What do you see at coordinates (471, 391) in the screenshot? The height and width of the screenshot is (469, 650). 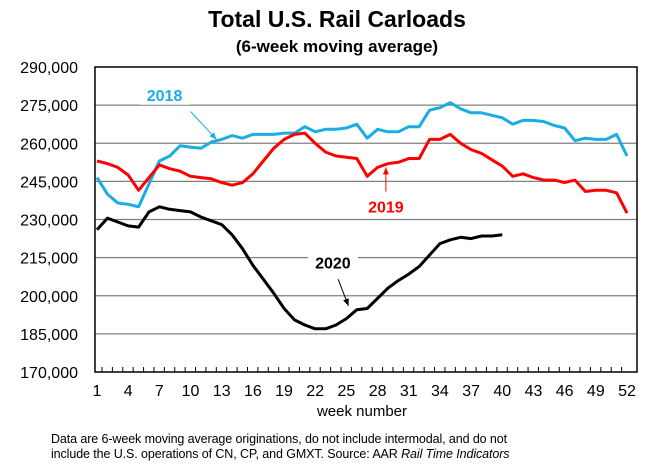 I see `x-tick-label: 37` at bounding box center [471, 391].